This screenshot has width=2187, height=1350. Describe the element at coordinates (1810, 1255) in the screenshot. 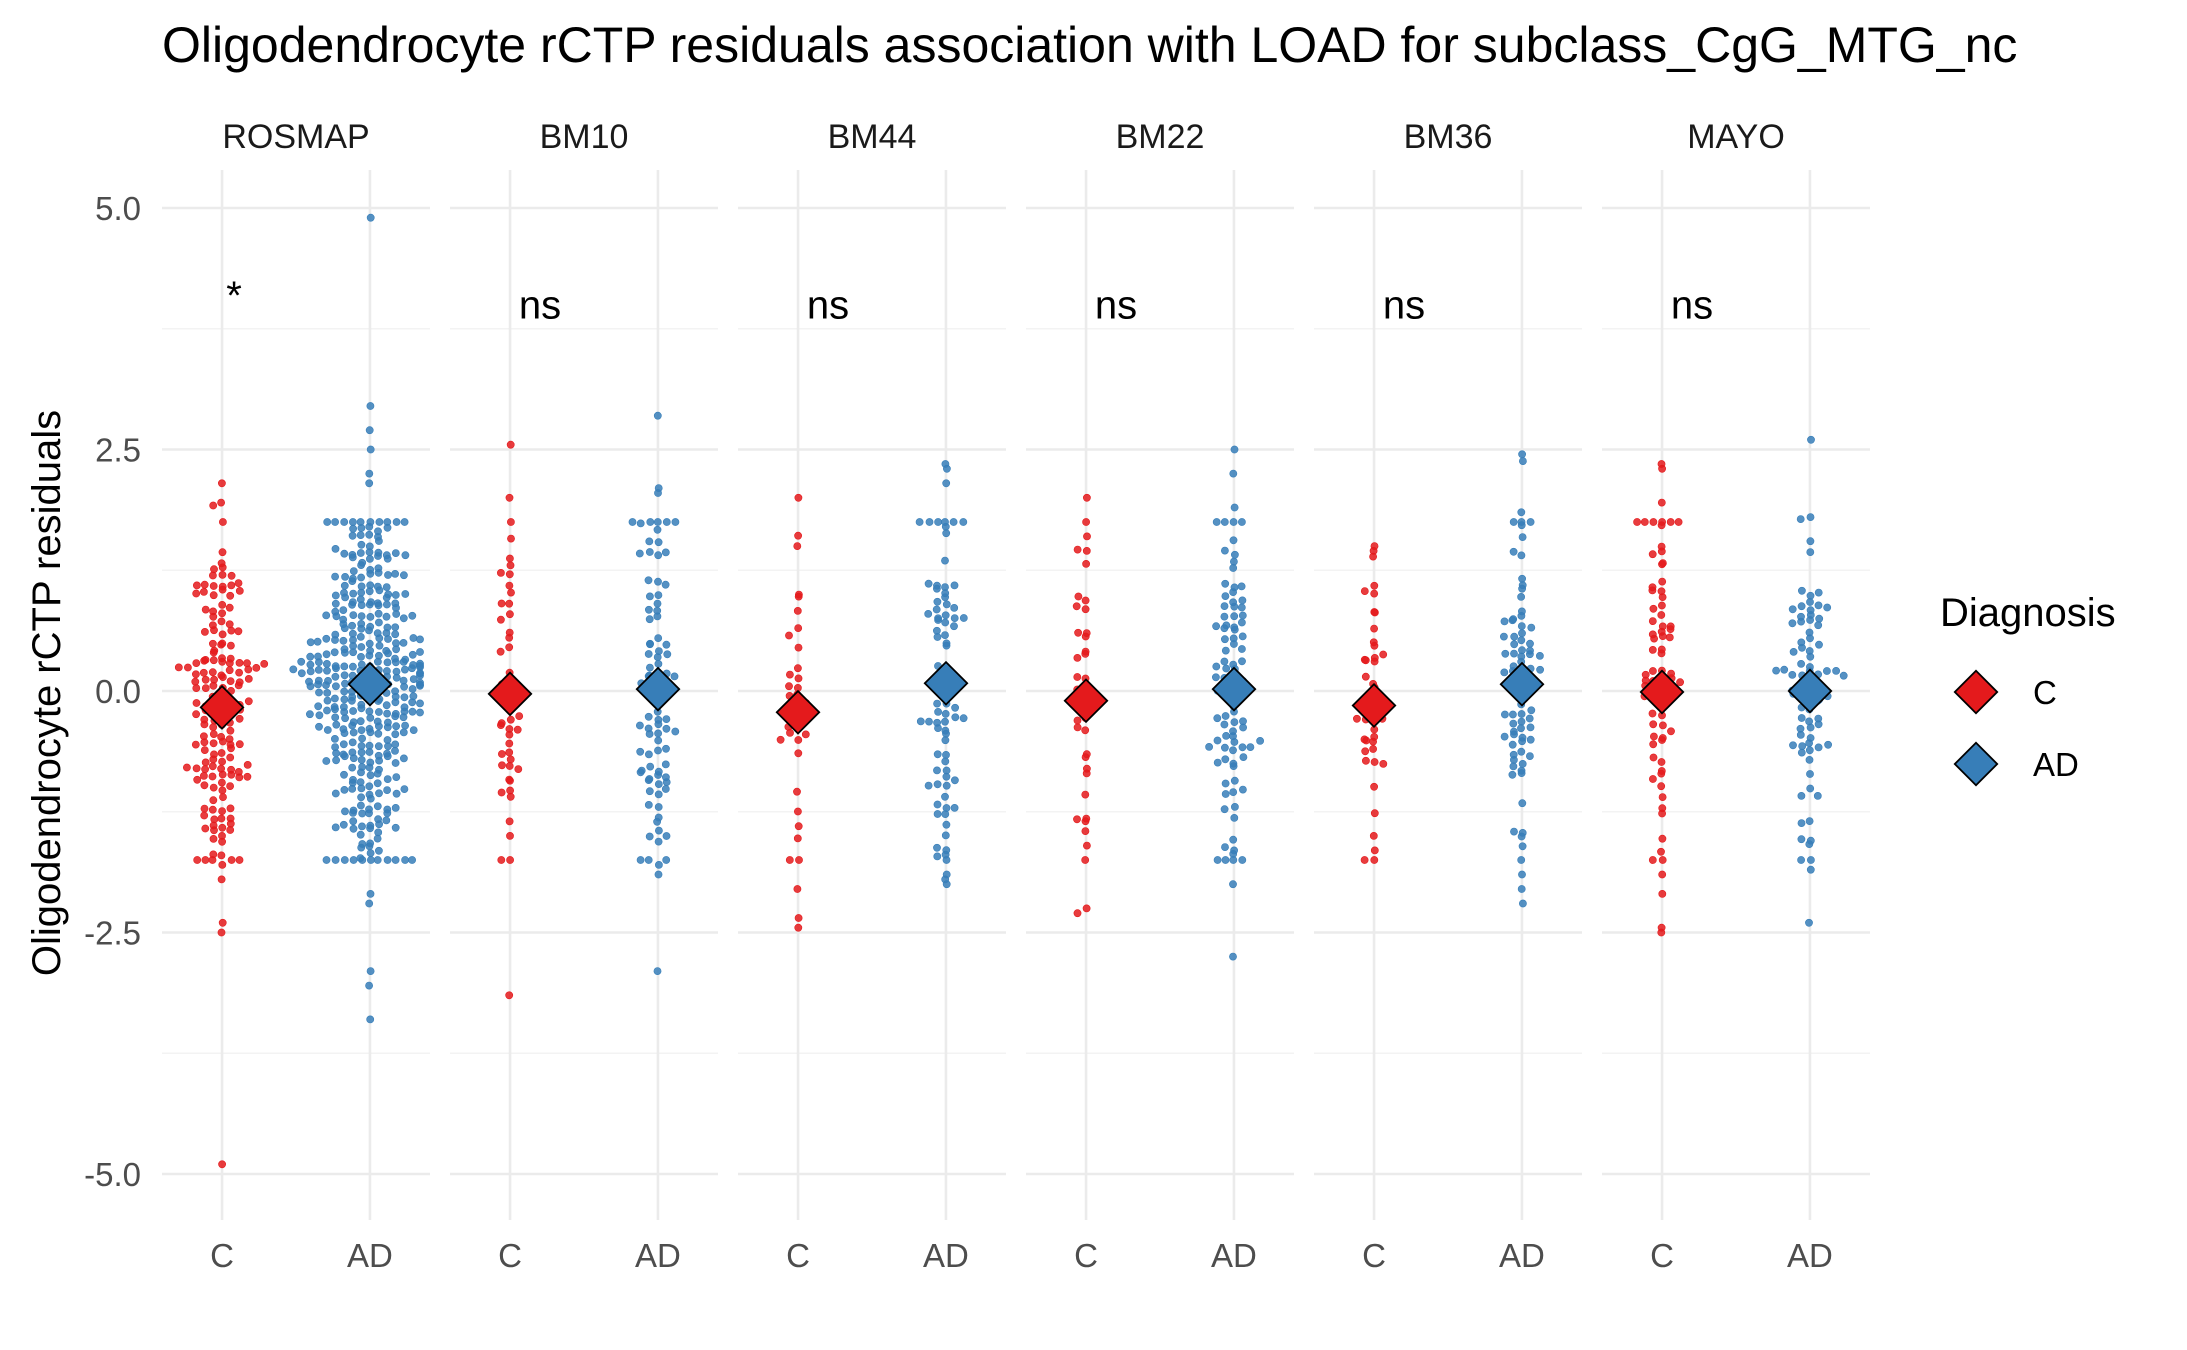

I see `x-tick-label: AD` at that location.